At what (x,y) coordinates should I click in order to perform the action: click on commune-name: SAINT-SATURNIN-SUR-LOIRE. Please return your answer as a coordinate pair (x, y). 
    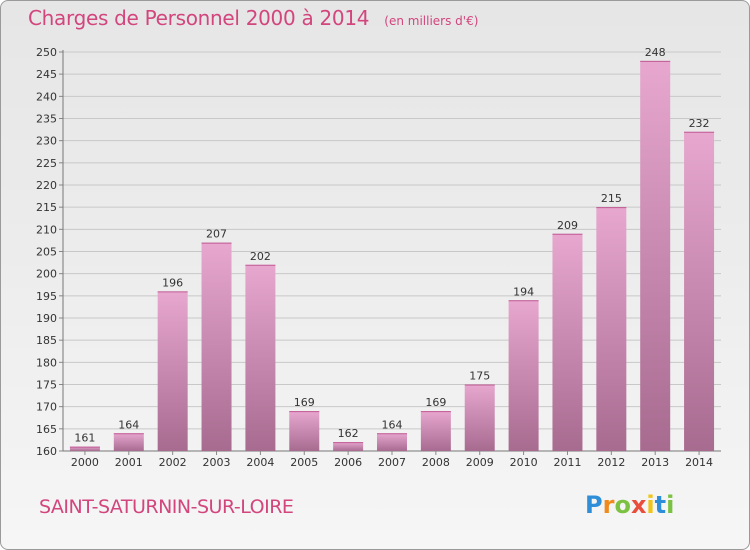
    Looking at the image, I should click on (166, 507).